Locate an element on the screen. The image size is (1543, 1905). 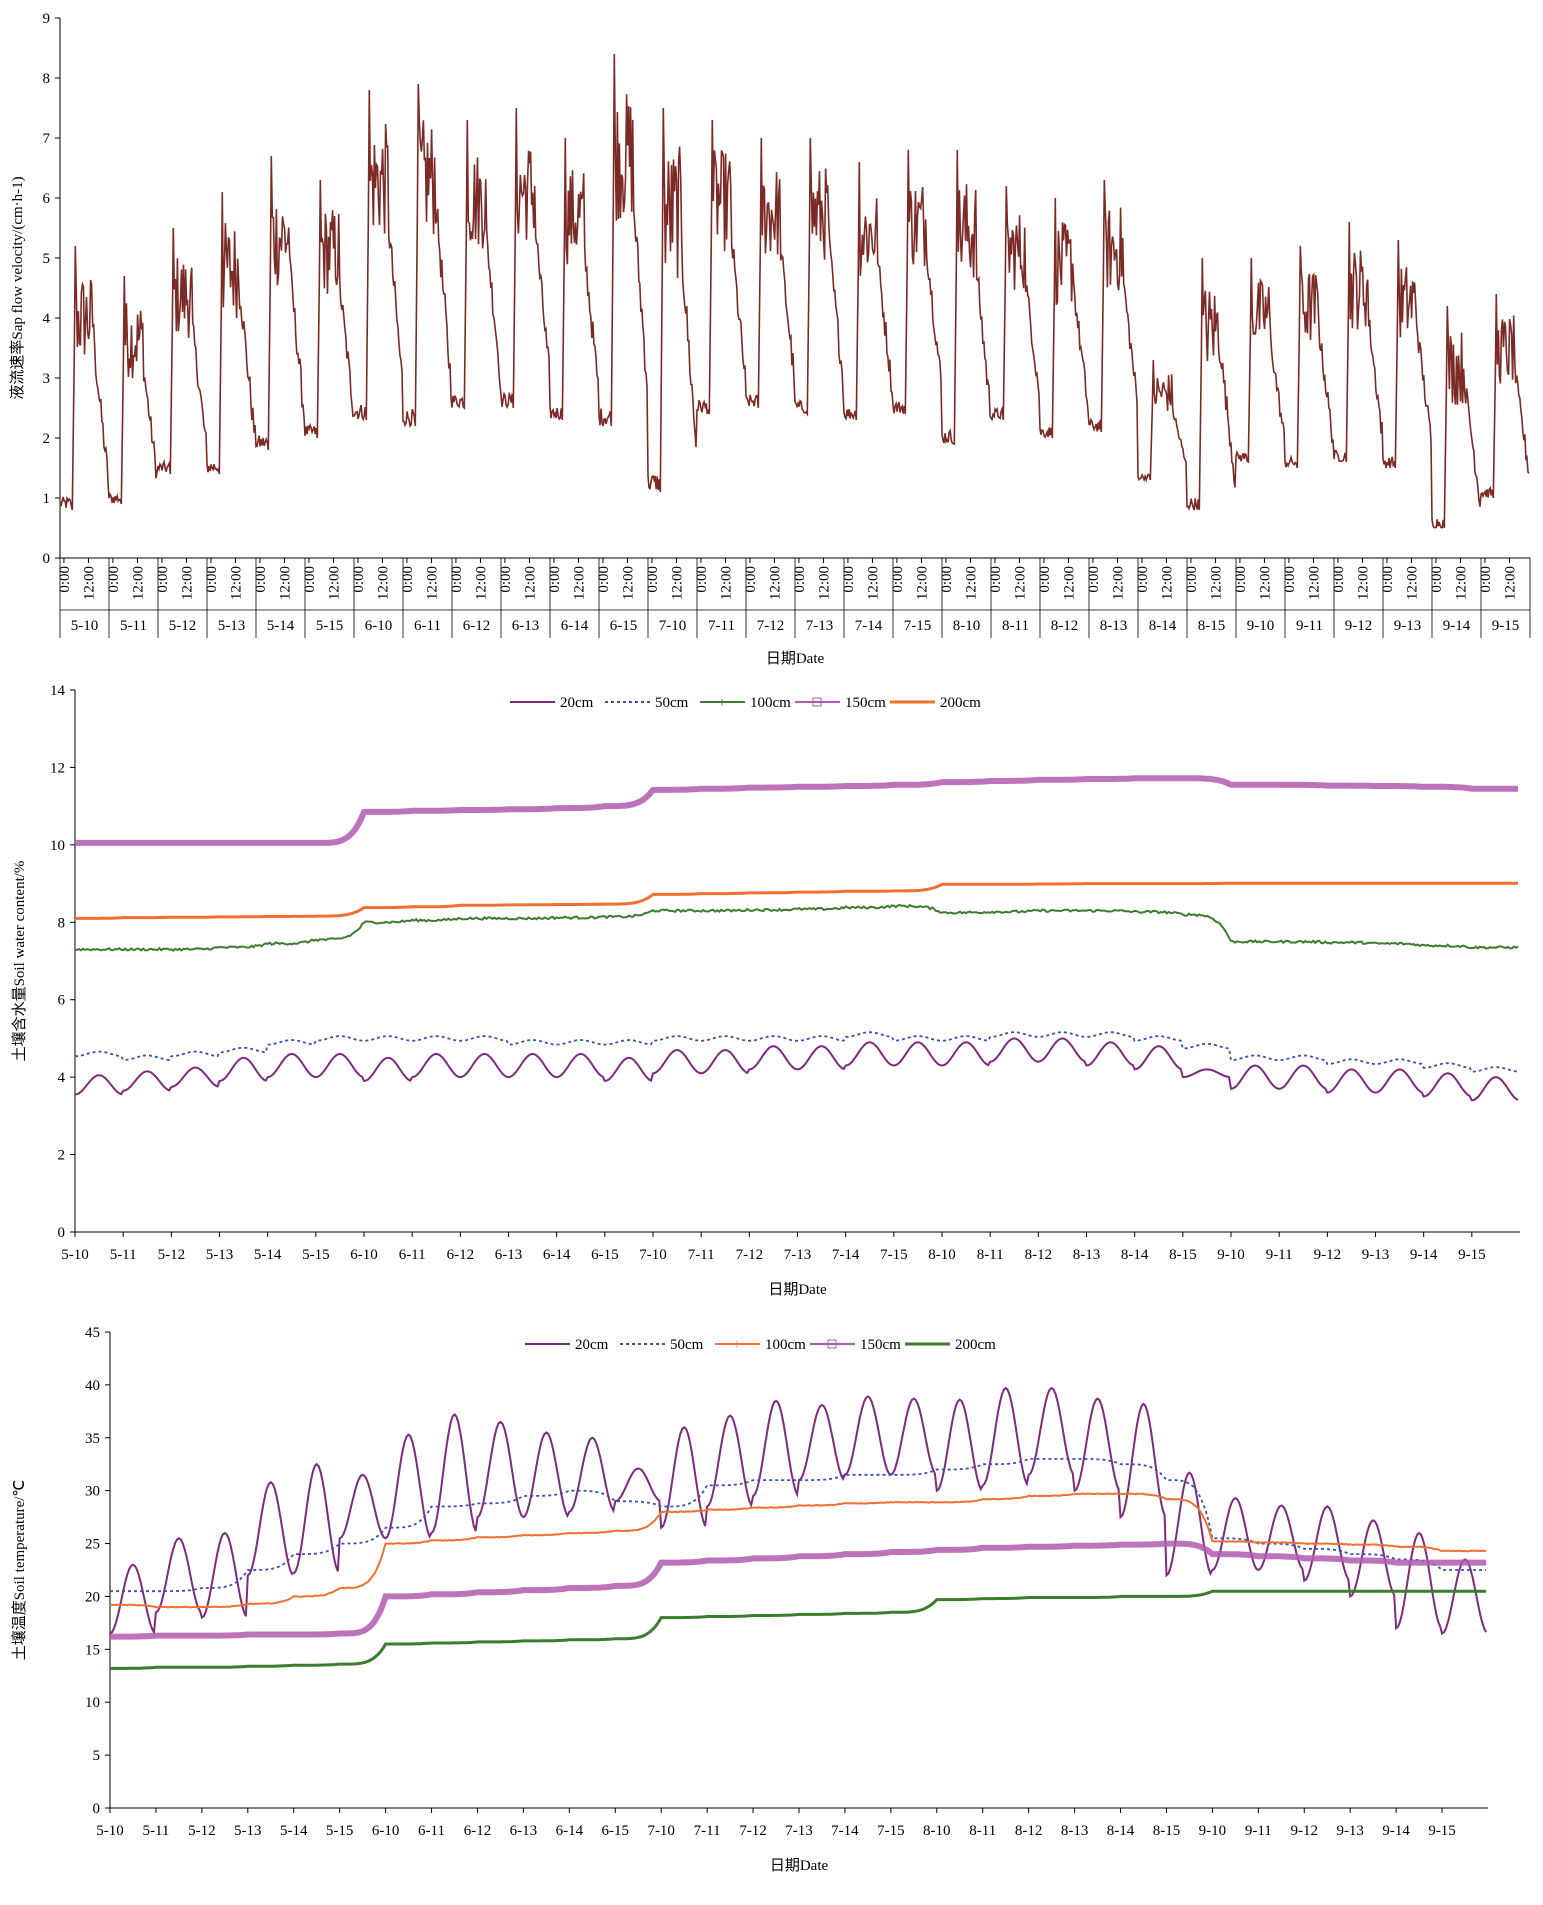
x-tick-label: 8-12 is located at coordinates (1039, 1255).